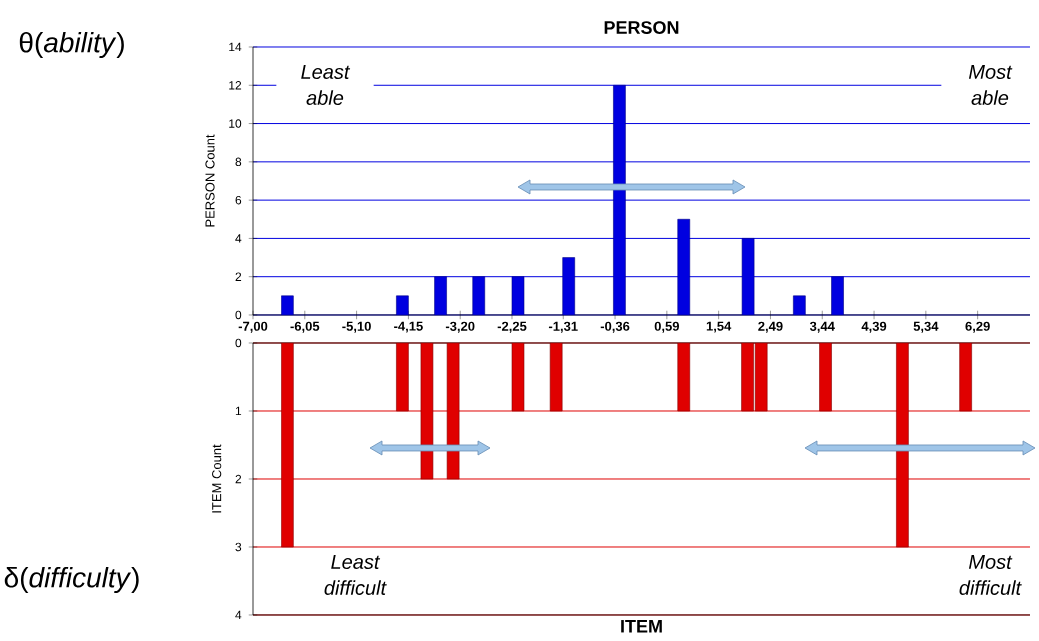 The width and height of the screenshot is (1039, 641). I want to click on annotation: Least difficult, so click(355, 574).